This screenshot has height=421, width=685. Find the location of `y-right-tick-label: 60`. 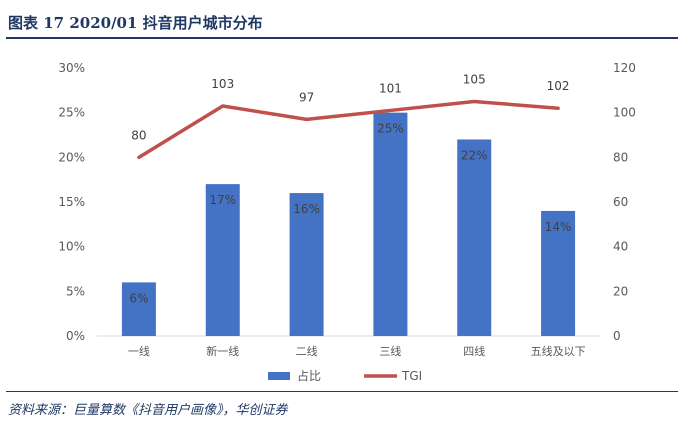

y-right-tick-label: 60 is located at coordinates (620, 202).